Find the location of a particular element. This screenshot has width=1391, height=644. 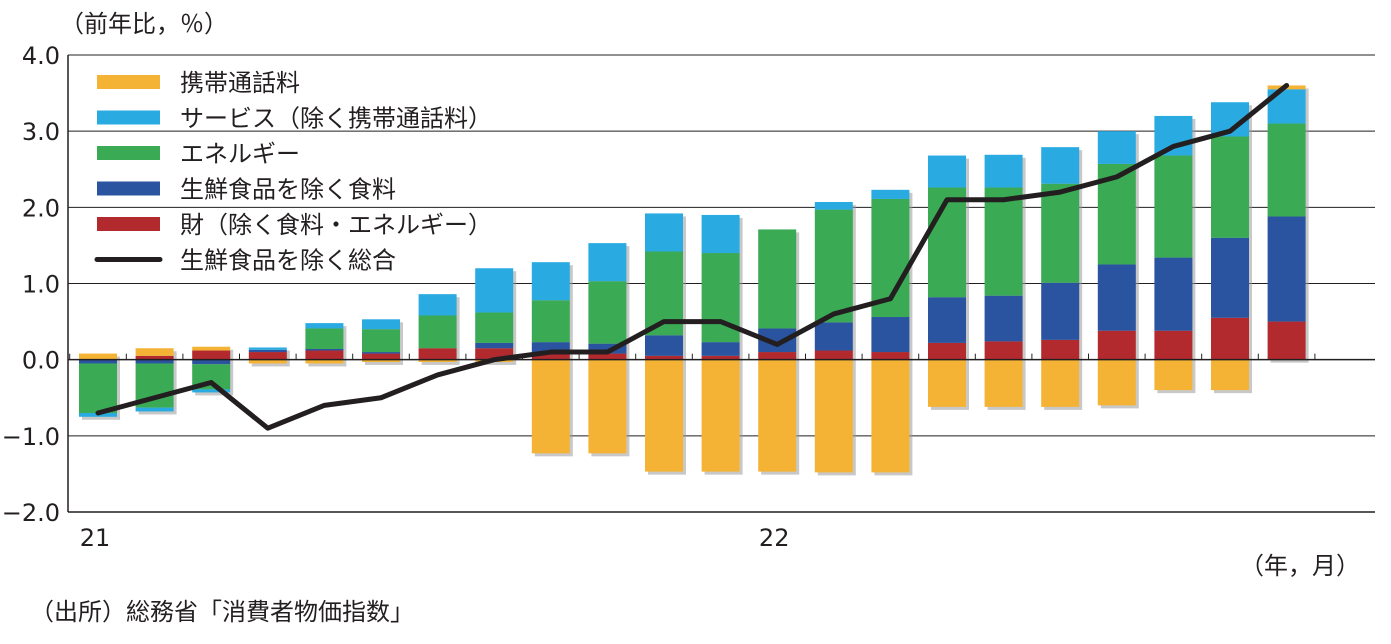

y-tick-label: 1.0 is located at coordinates (41, 285).